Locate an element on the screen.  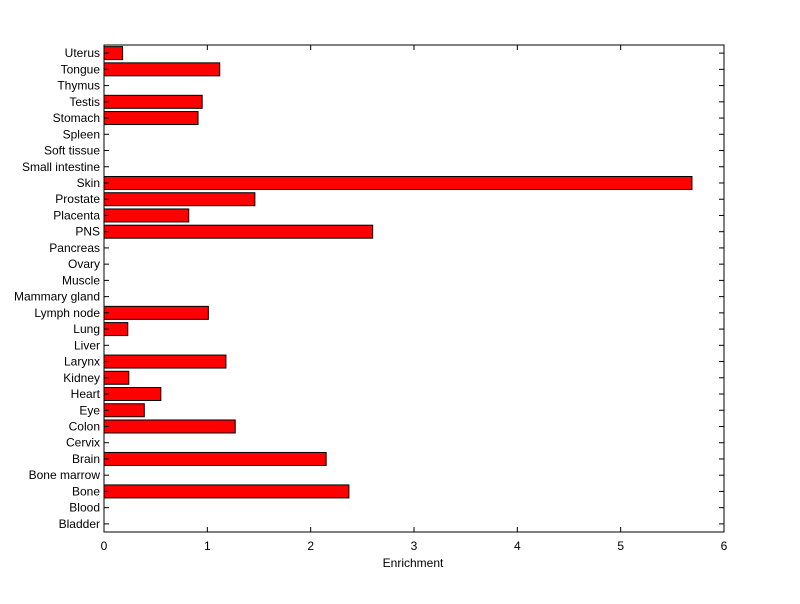
y-tick-label: Lung is located at coordinates (86, 329).